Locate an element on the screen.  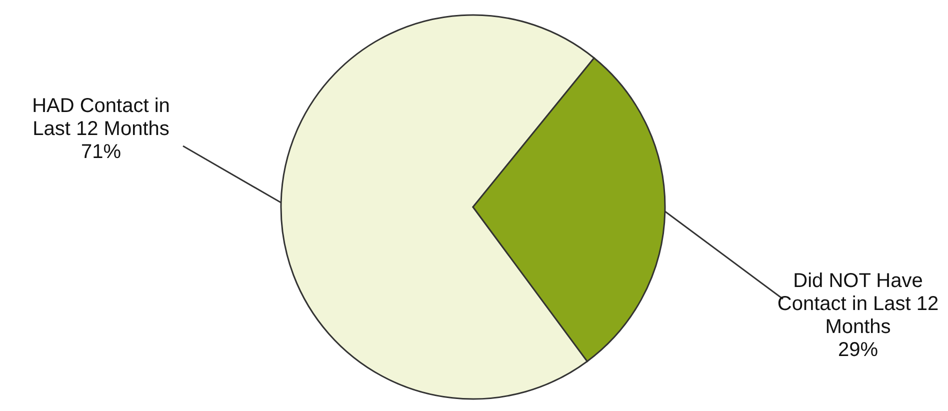
slice-label: Did NOT Have Contact in Last 12 Months is located at coordinates (858, 304).